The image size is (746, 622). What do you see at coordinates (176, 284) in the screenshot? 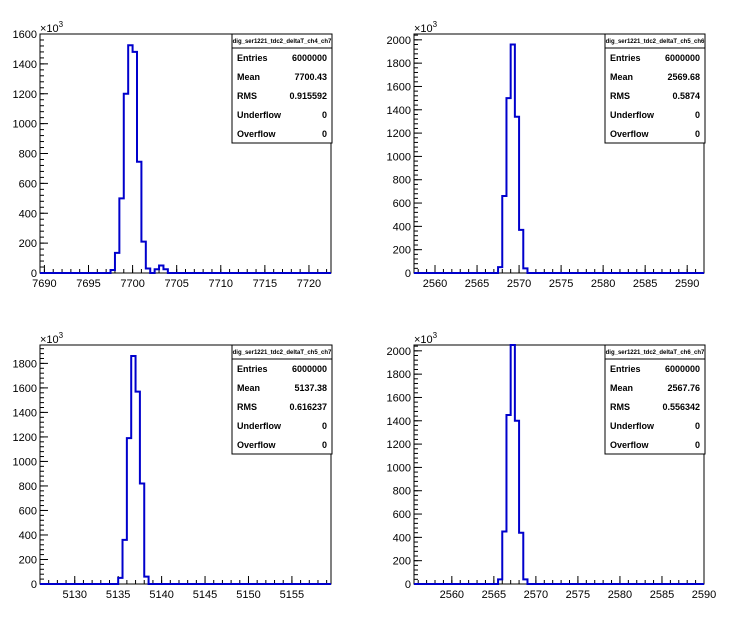
I see `x-tick-label: 7705` at bounding box center [176, 284].